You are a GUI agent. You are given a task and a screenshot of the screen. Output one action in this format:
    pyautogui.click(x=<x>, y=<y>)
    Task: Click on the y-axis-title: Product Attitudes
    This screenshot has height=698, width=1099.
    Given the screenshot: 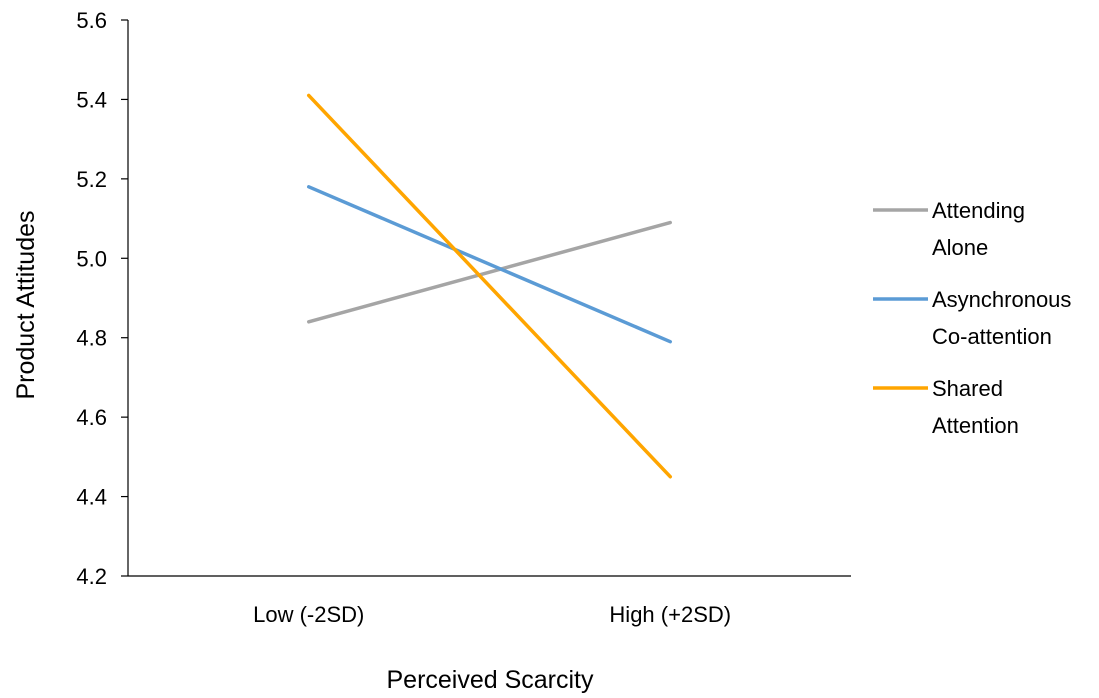 What is the action you would take?
    pyautogui.click(x=26, y=304)
    